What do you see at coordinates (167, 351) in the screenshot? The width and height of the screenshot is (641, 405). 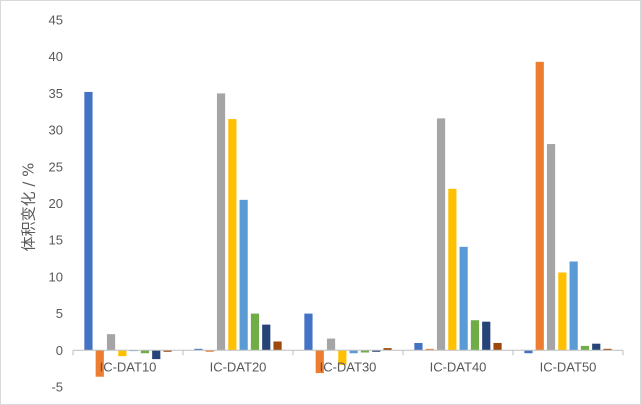 I see `bar-ic-dat10-s8` at bounding box center [167, 351].